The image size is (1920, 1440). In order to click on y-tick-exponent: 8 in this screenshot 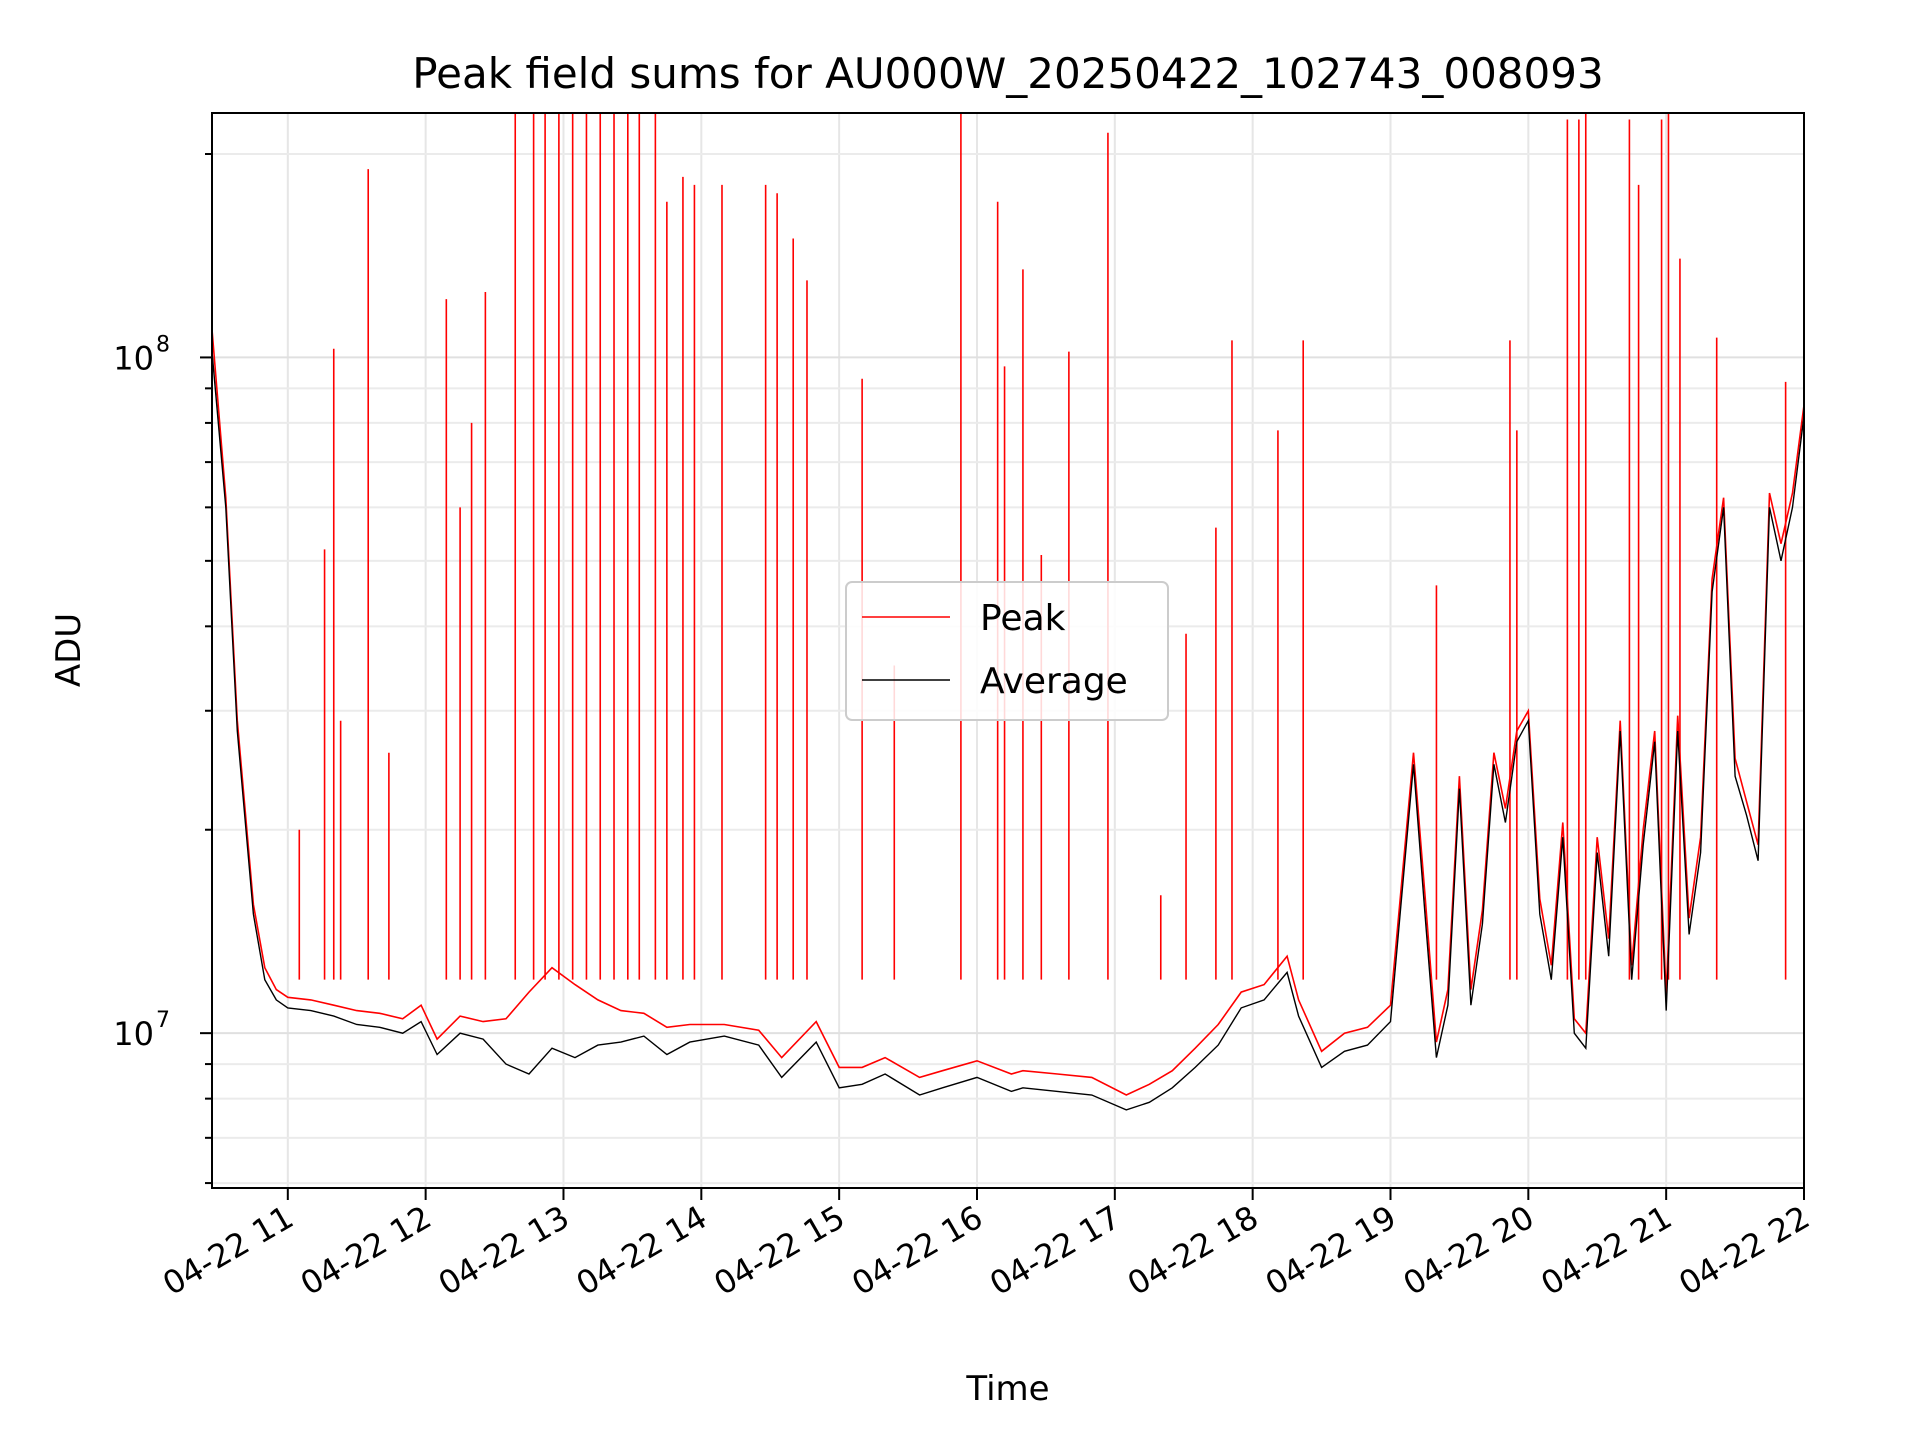, I will do `click(163, 344)`.